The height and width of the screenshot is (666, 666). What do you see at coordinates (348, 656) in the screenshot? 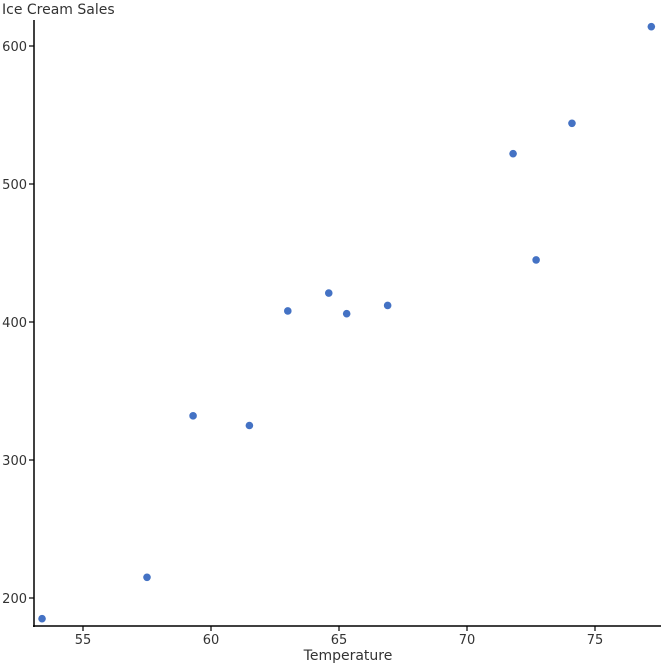
I see `x-axis-title: Temperature` at bounding box center [348, 656].